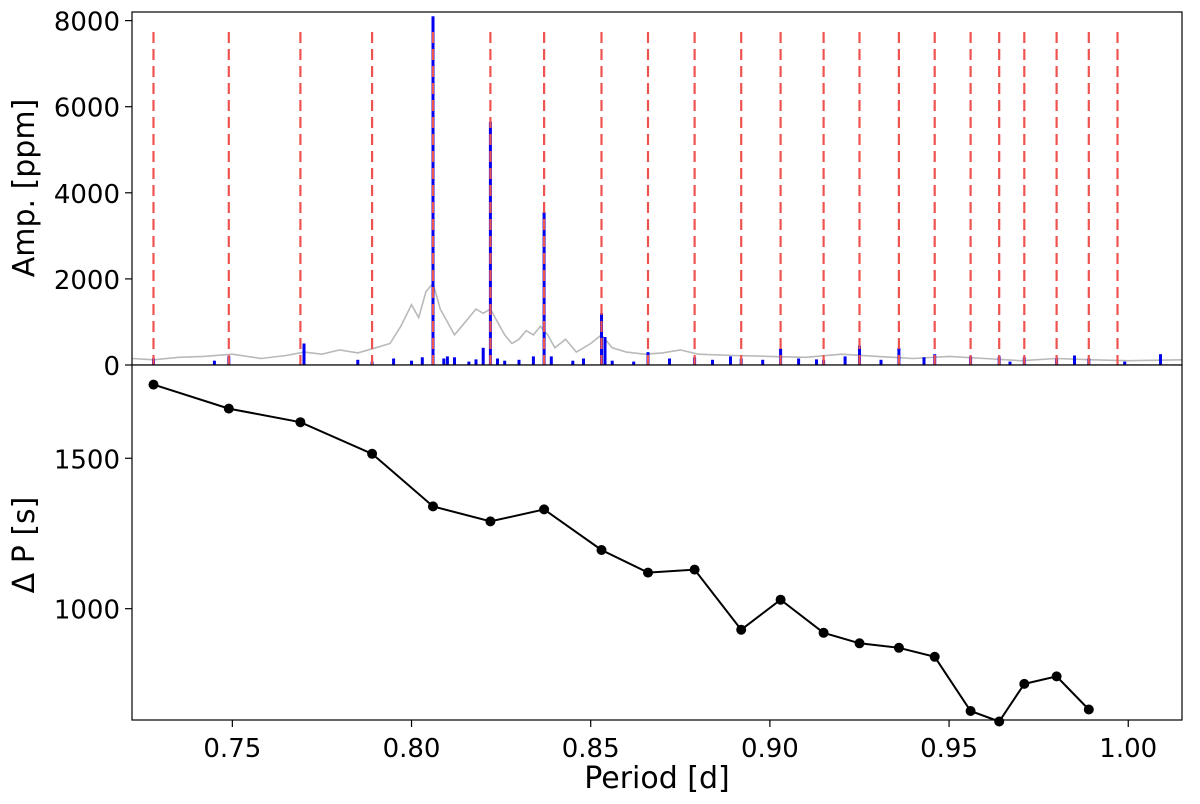 The height and width of the screenshot is (804, 1200). I want to click on period-x-tick-label: 1.00, so click(1128, 749).